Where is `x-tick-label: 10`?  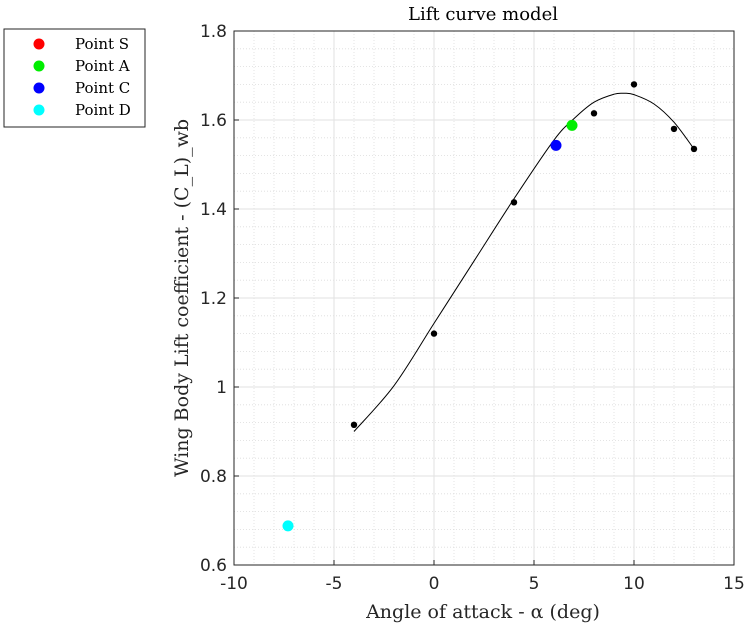 x-tick-label: 10 is located at coordinates (634, 584).